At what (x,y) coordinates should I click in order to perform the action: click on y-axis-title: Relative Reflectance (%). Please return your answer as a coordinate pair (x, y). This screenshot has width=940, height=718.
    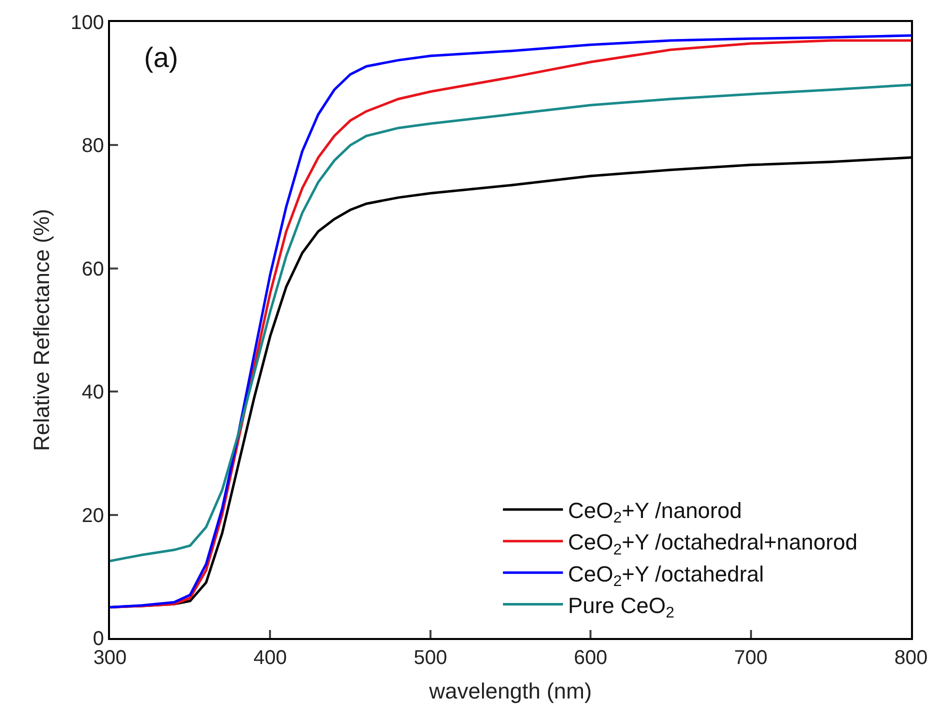
    Looking at the image, I should click on (41, 330).